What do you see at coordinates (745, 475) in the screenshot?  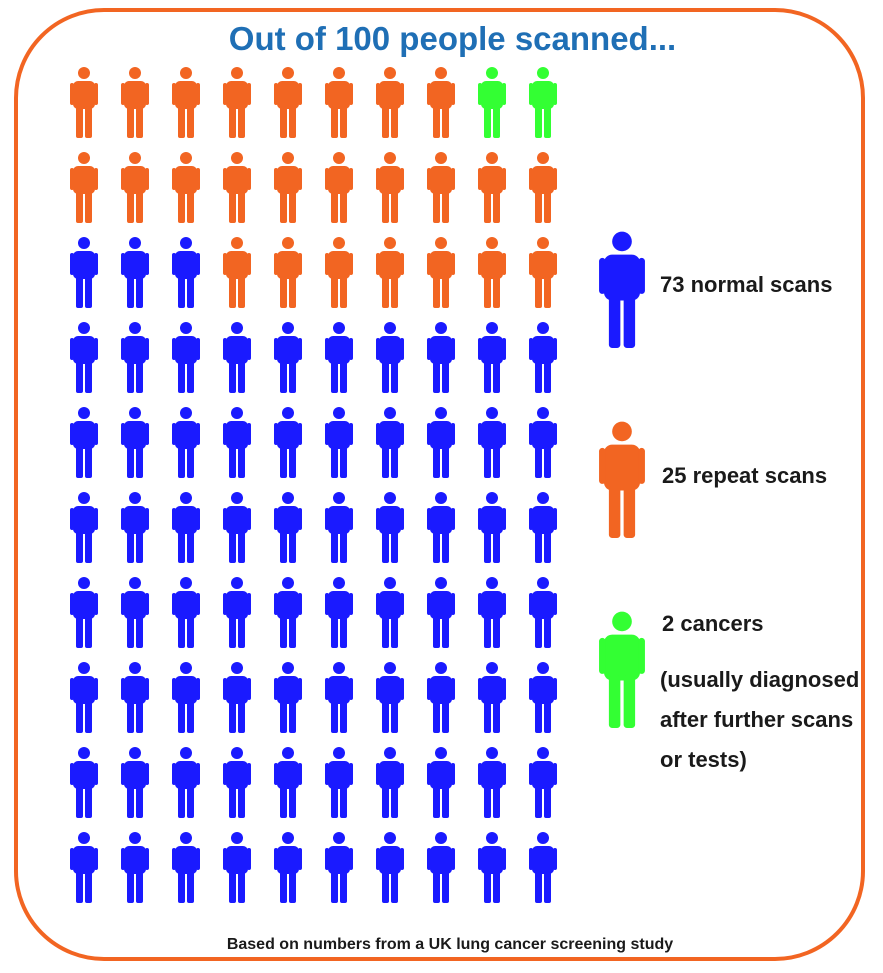 I see `legend-label-repeat: 25 repeat scans` at bounding box center [745, 475].